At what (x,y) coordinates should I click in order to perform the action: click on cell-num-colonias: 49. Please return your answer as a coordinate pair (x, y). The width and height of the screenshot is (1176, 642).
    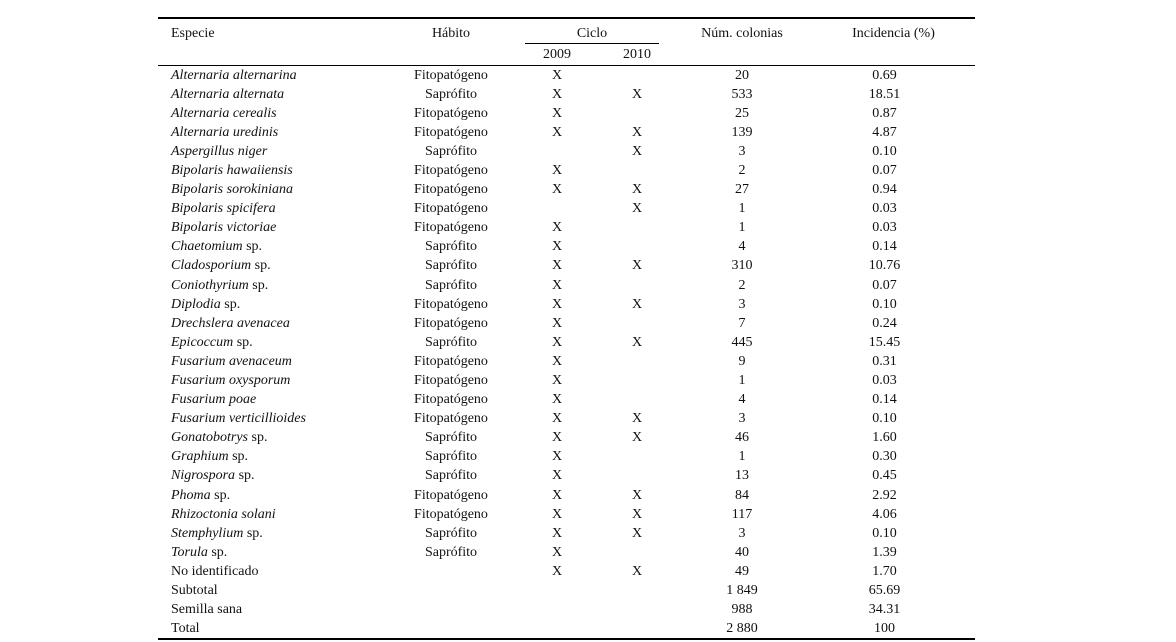
    Looking at the image, I should click on (742, 571).